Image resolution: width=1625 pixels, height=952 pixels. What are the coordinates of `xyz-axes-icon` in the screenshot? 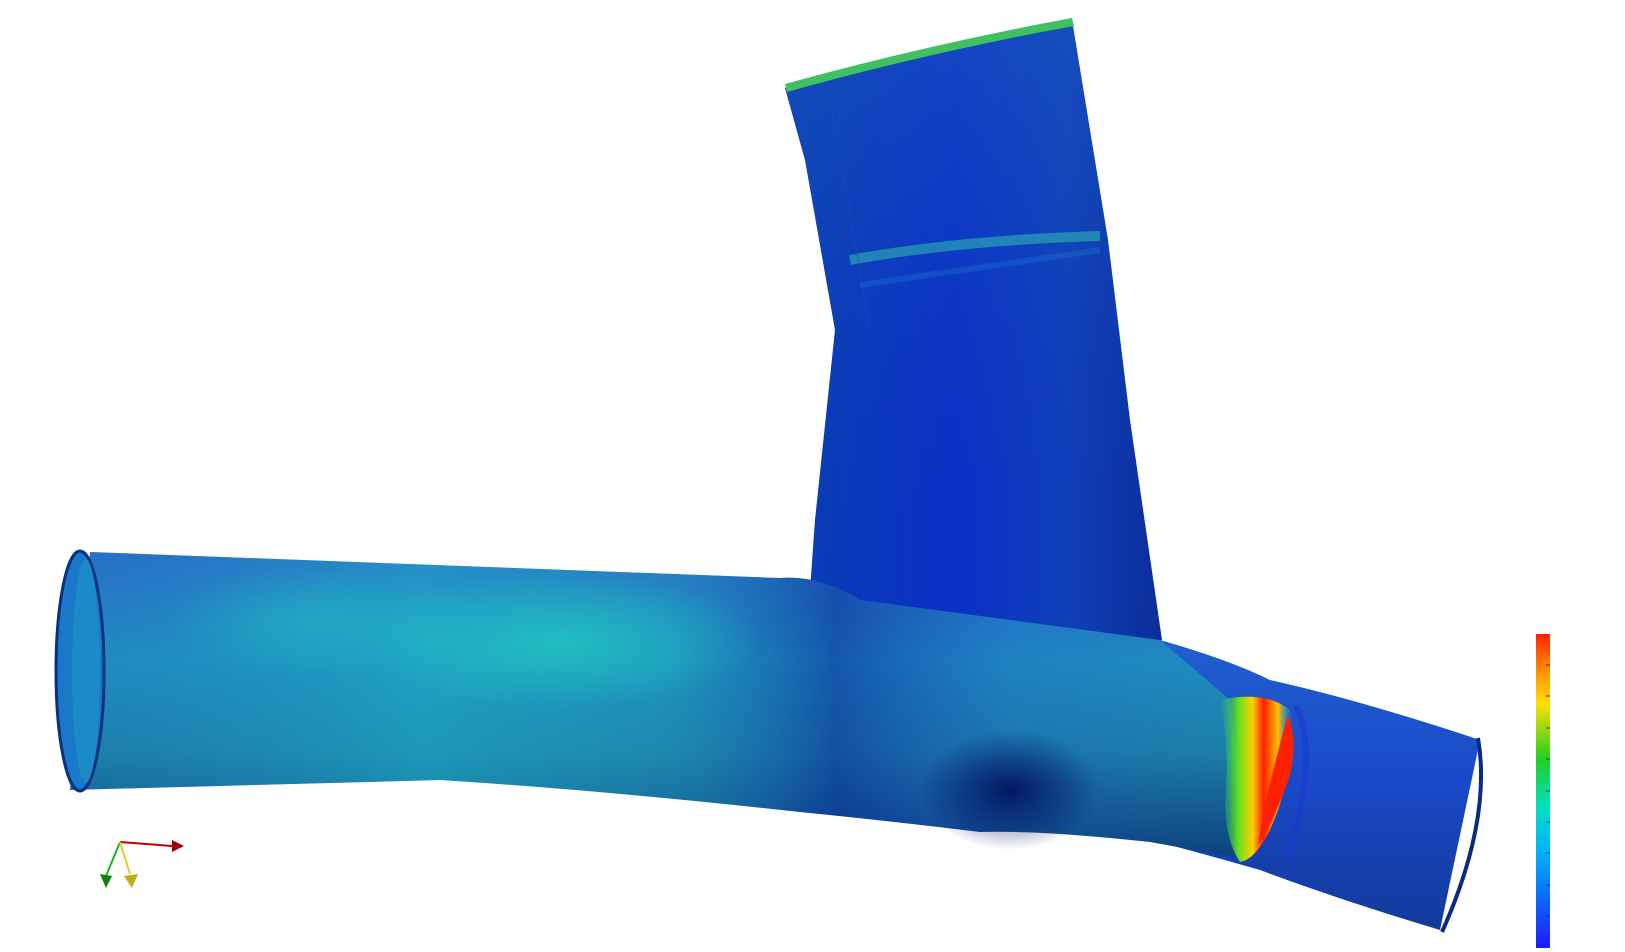 It's located at (142, 864).